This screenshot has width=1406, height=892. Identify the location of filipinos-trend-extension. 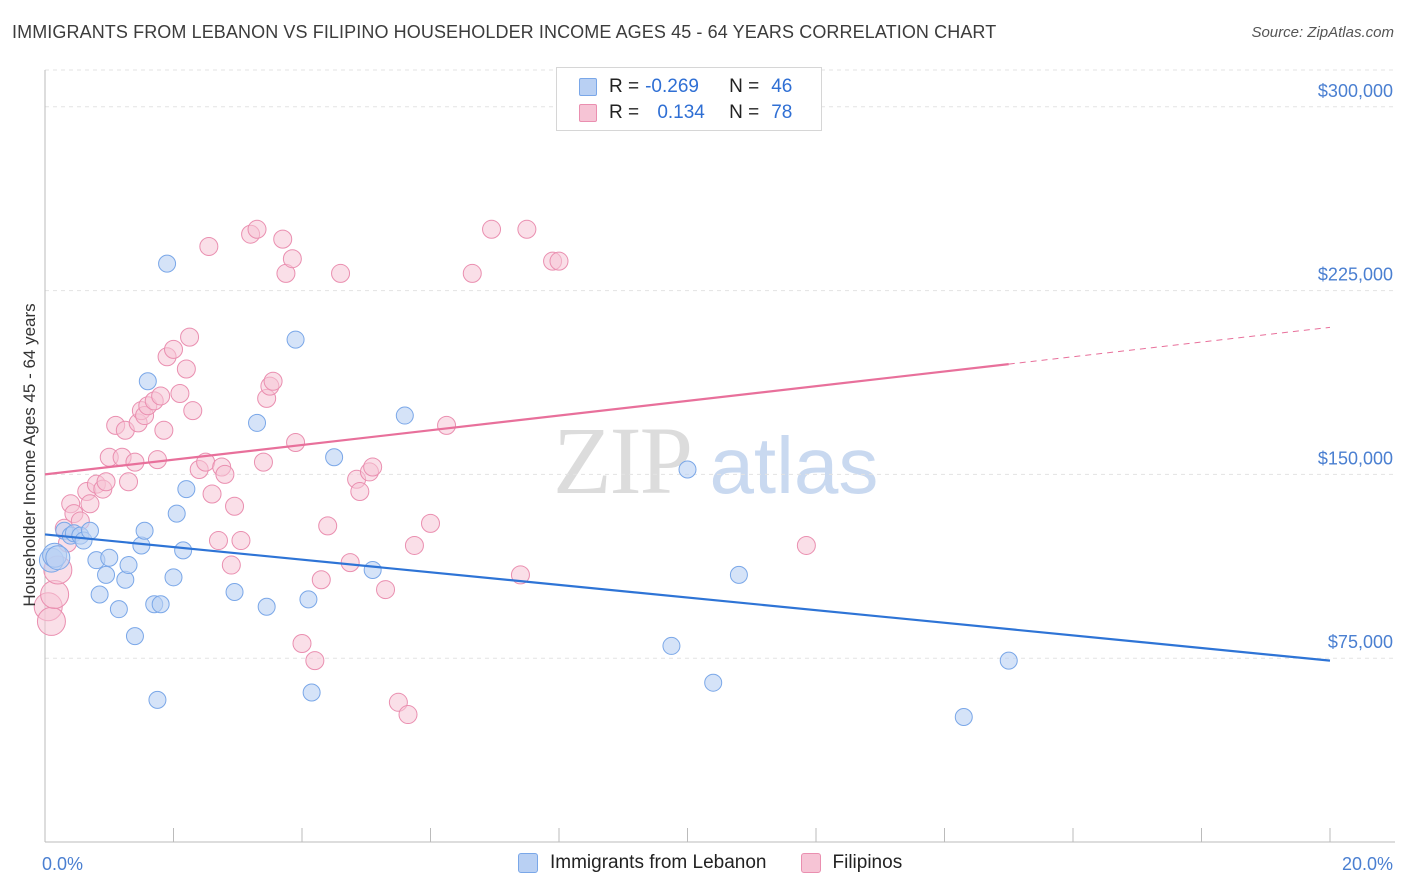
(1169, 345).